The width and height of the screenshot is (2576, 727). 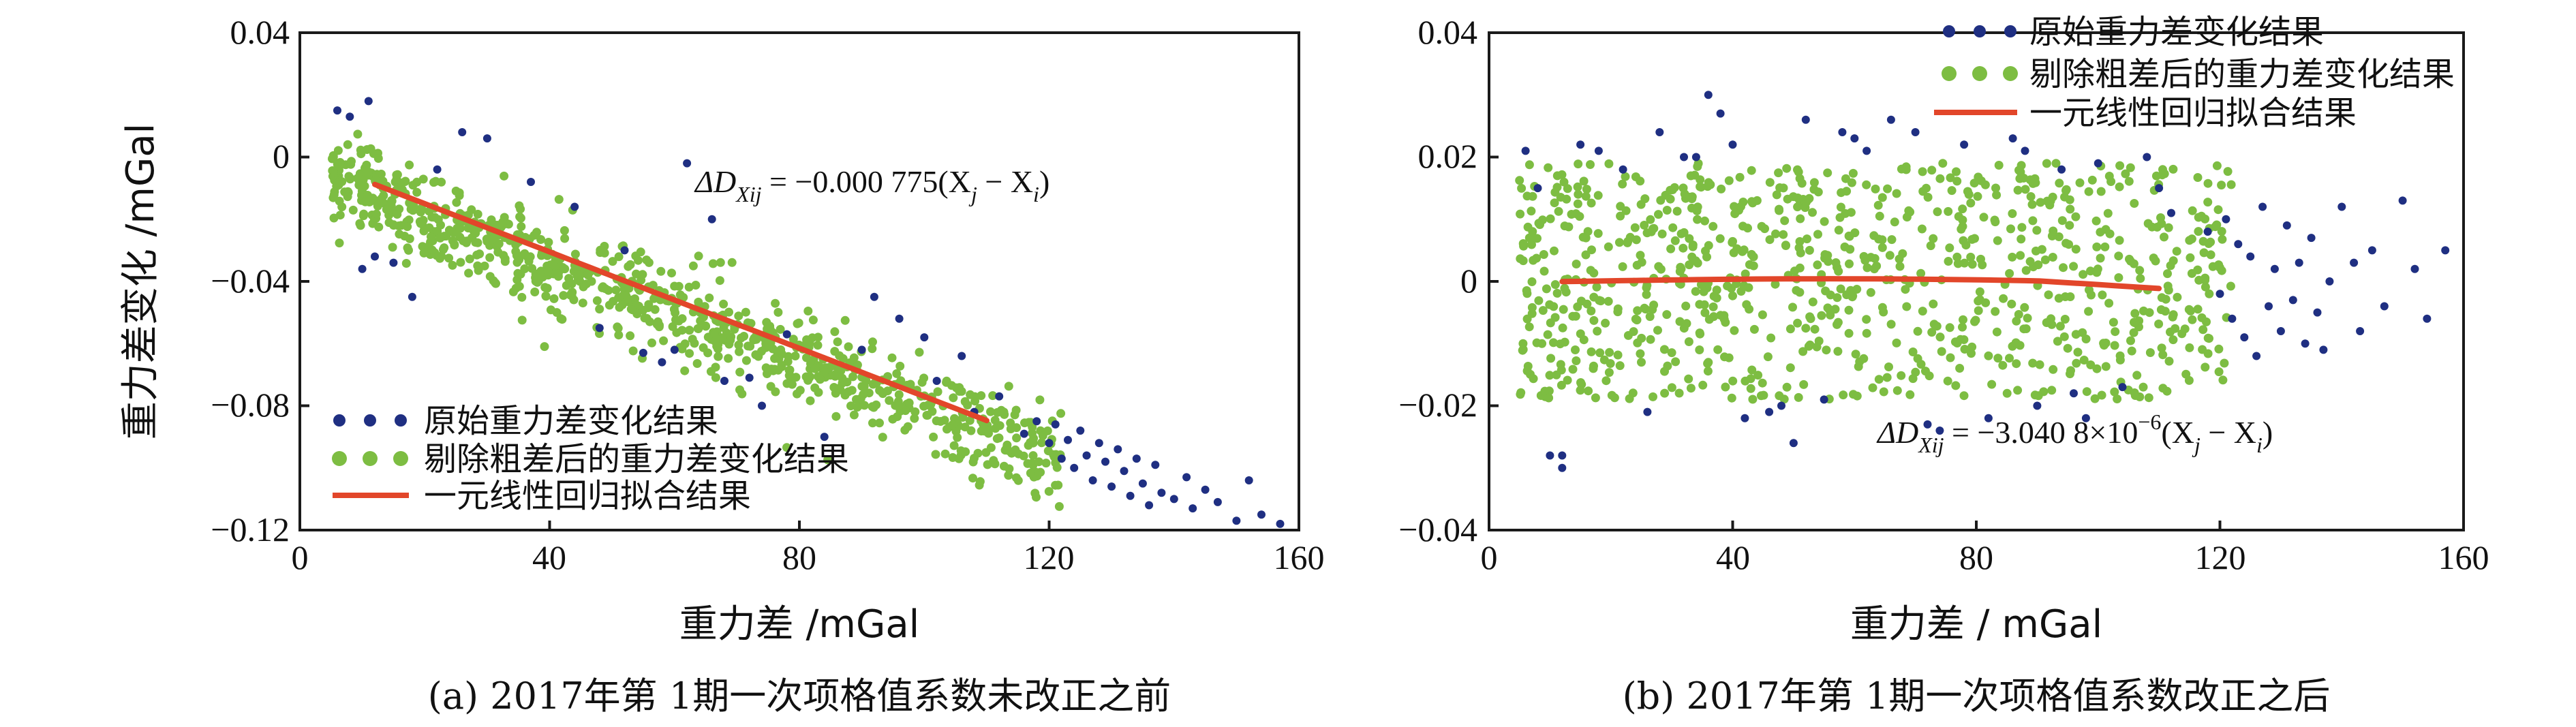 What do you see at coordinates (799, 624) in the screenshot?
I see `chart-a-xlabel: 重力差 /mGal` at bounding box center [799, 624].